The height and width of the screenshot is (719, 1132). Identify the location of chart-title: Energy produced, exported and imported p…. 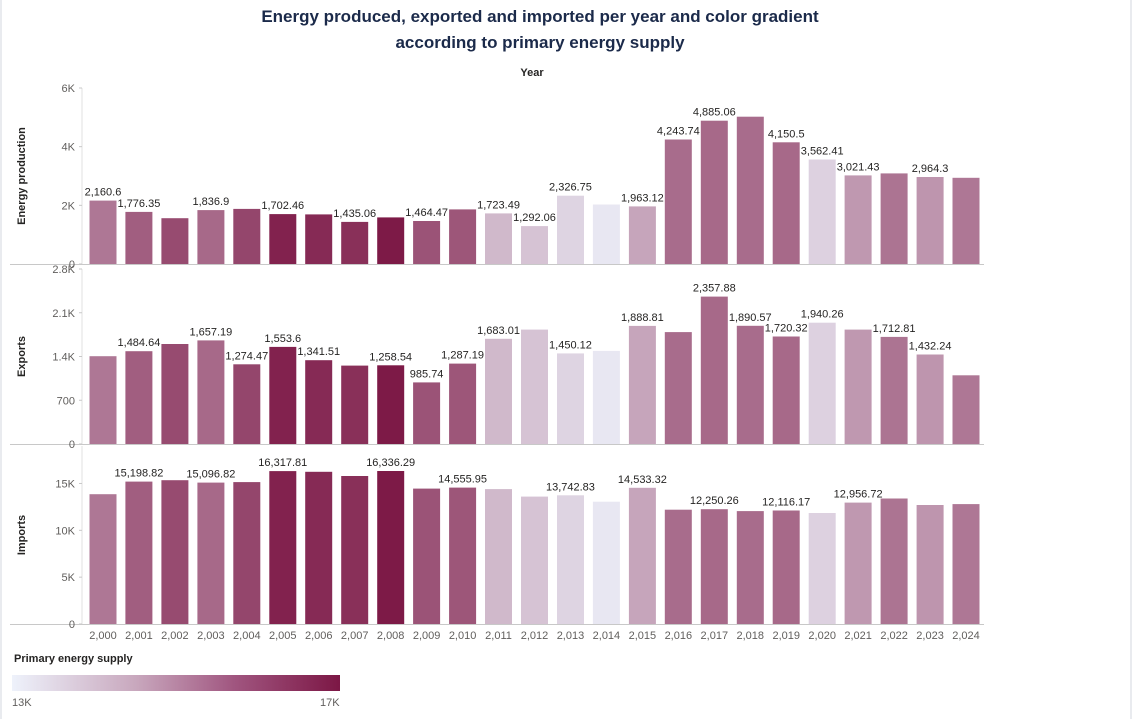
(540, 29).